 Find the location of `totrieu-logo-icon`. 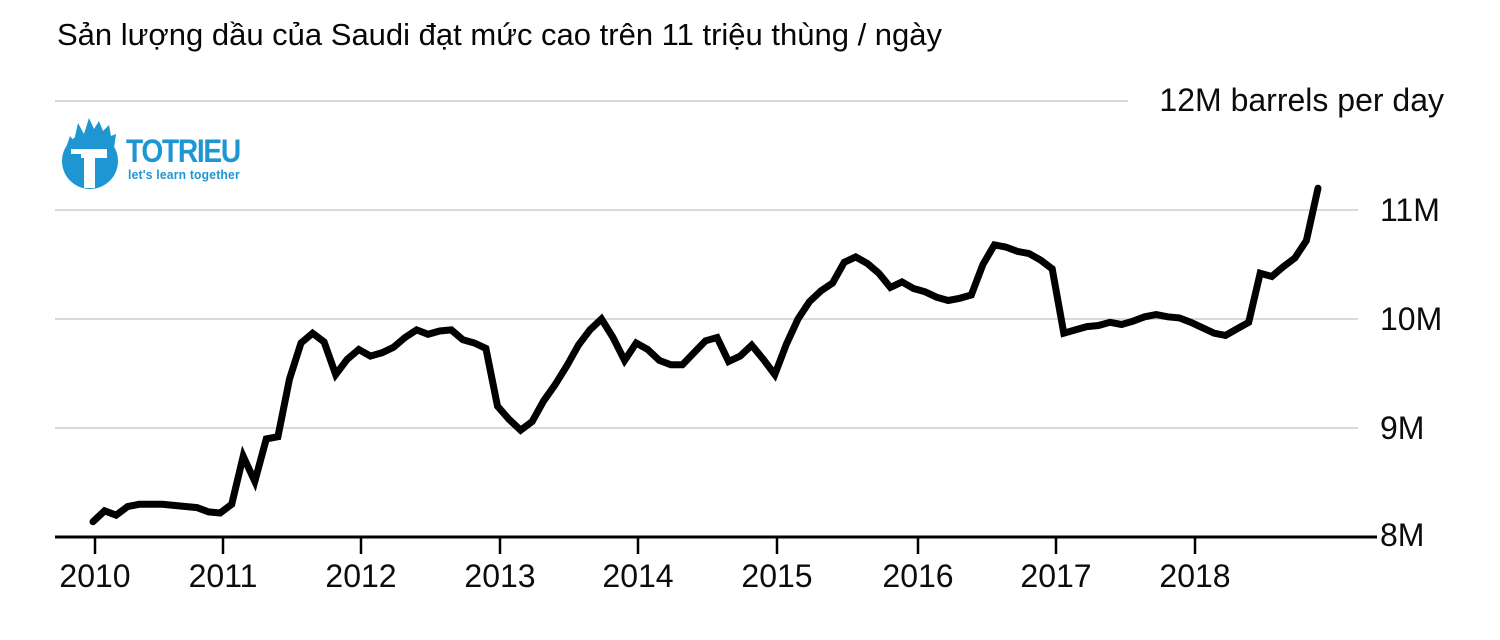

totrieu-logo-icon is located at coordinates (90, 153).